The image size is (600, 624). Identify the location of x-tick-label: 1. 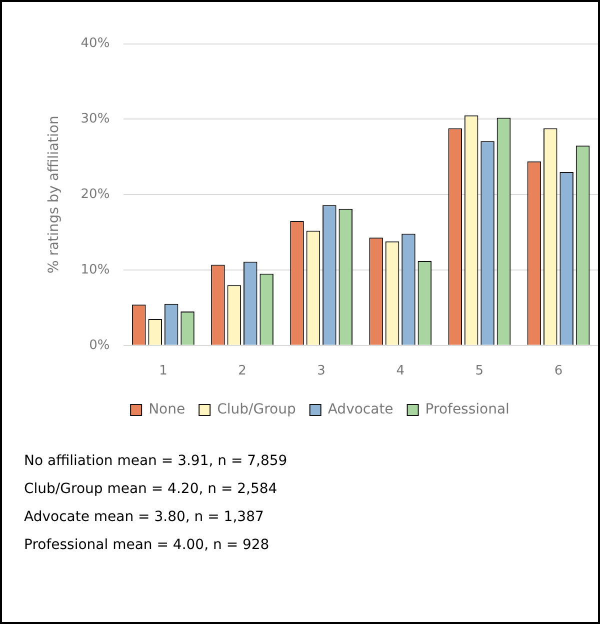
(163, 371).